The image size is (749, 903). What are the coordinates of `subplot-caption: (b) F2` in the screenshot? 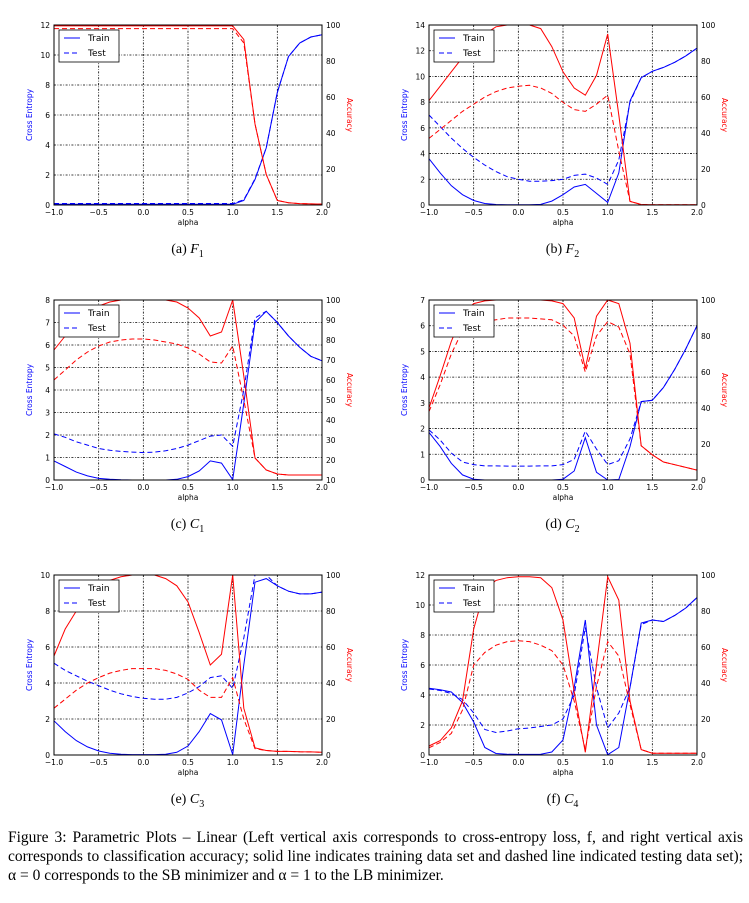 It's located at (562, 251).